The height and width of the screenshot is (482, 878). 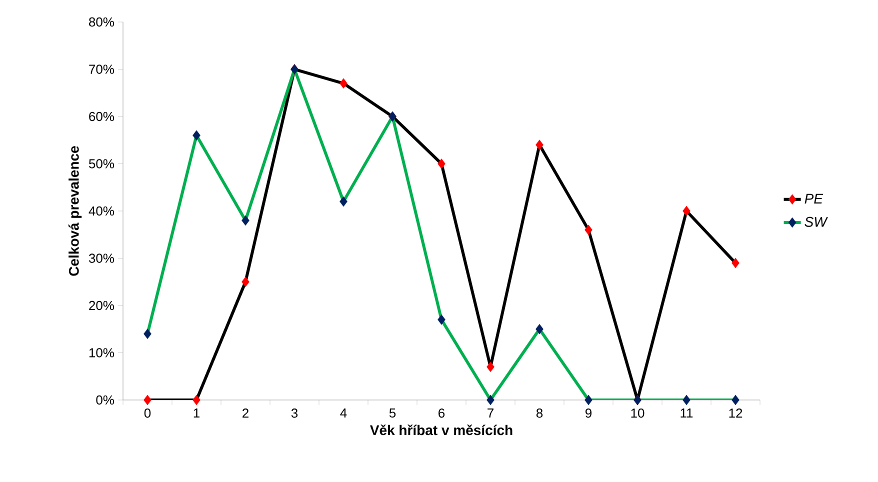 I want to click on y-tick-label: 80%, so click(x=101, y=22).